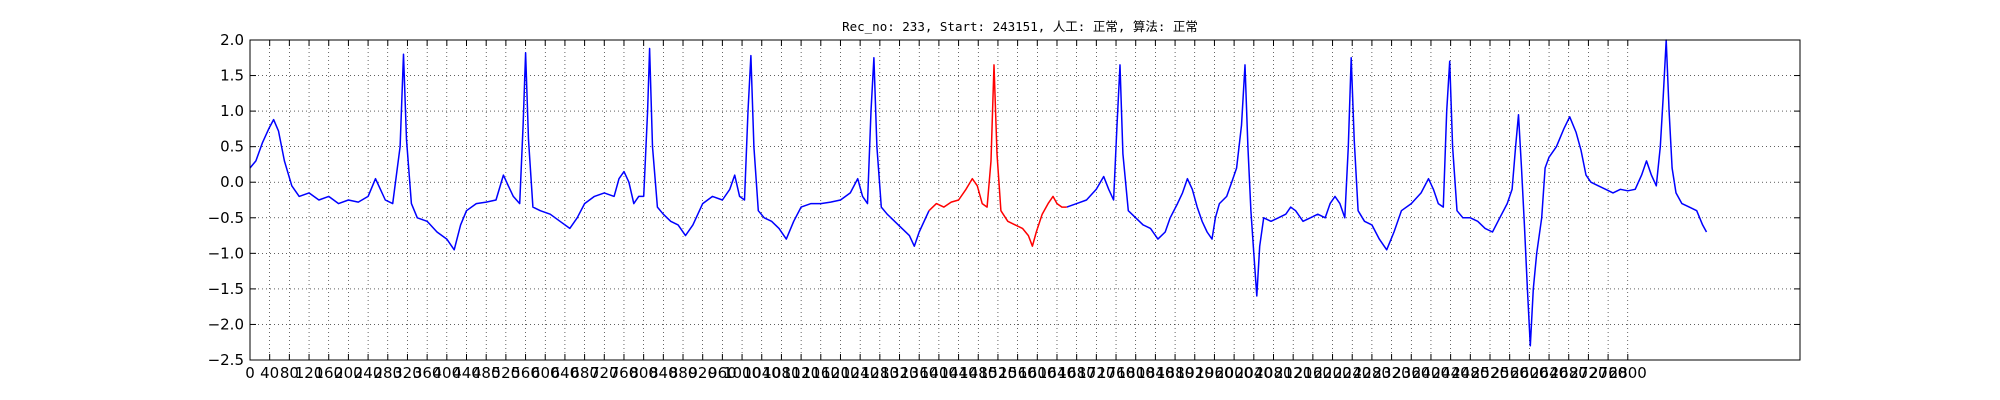  Describe the element at coordinates (840, 373) in the screenshot. I see `x-tick-label: 1200` at that location.